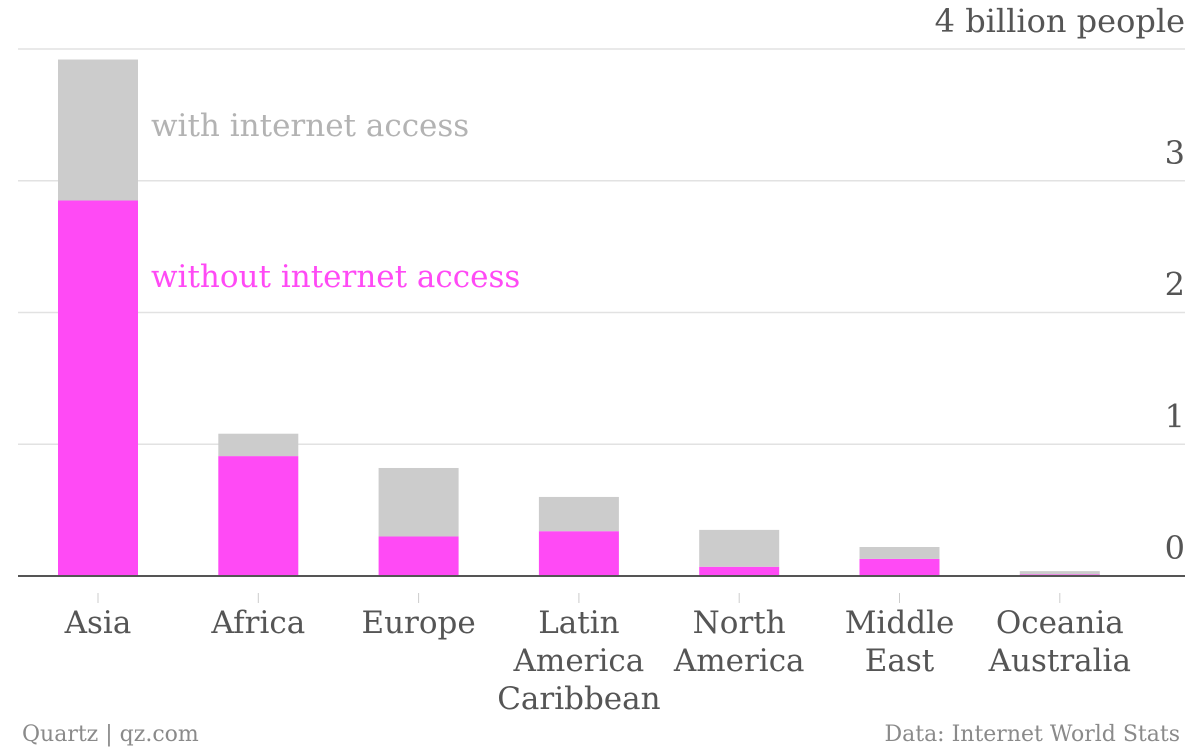 This screenshot has width=1200, height=750. I want to click on source-credit: Quartz | qz.com, so click(110, 734).